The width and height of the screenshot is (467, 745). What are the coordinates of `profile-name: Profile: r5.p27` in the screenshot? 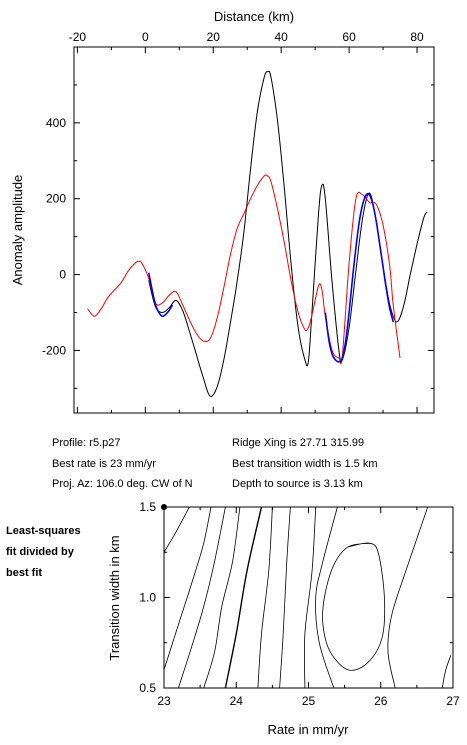 It's located at (86, 443).